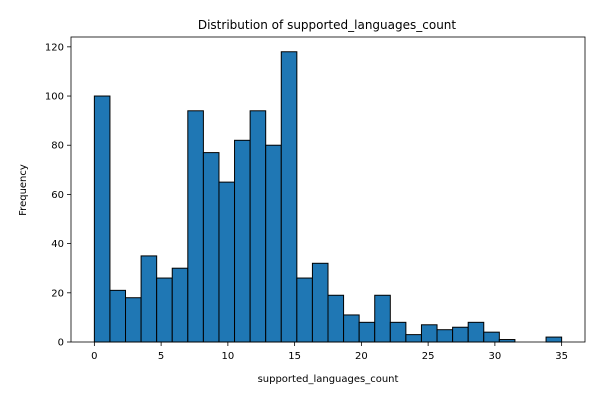 Image resolution: width=600 pixels, height=400 pixels. I want to click on x-tick-label: 25, so click(428, 356).